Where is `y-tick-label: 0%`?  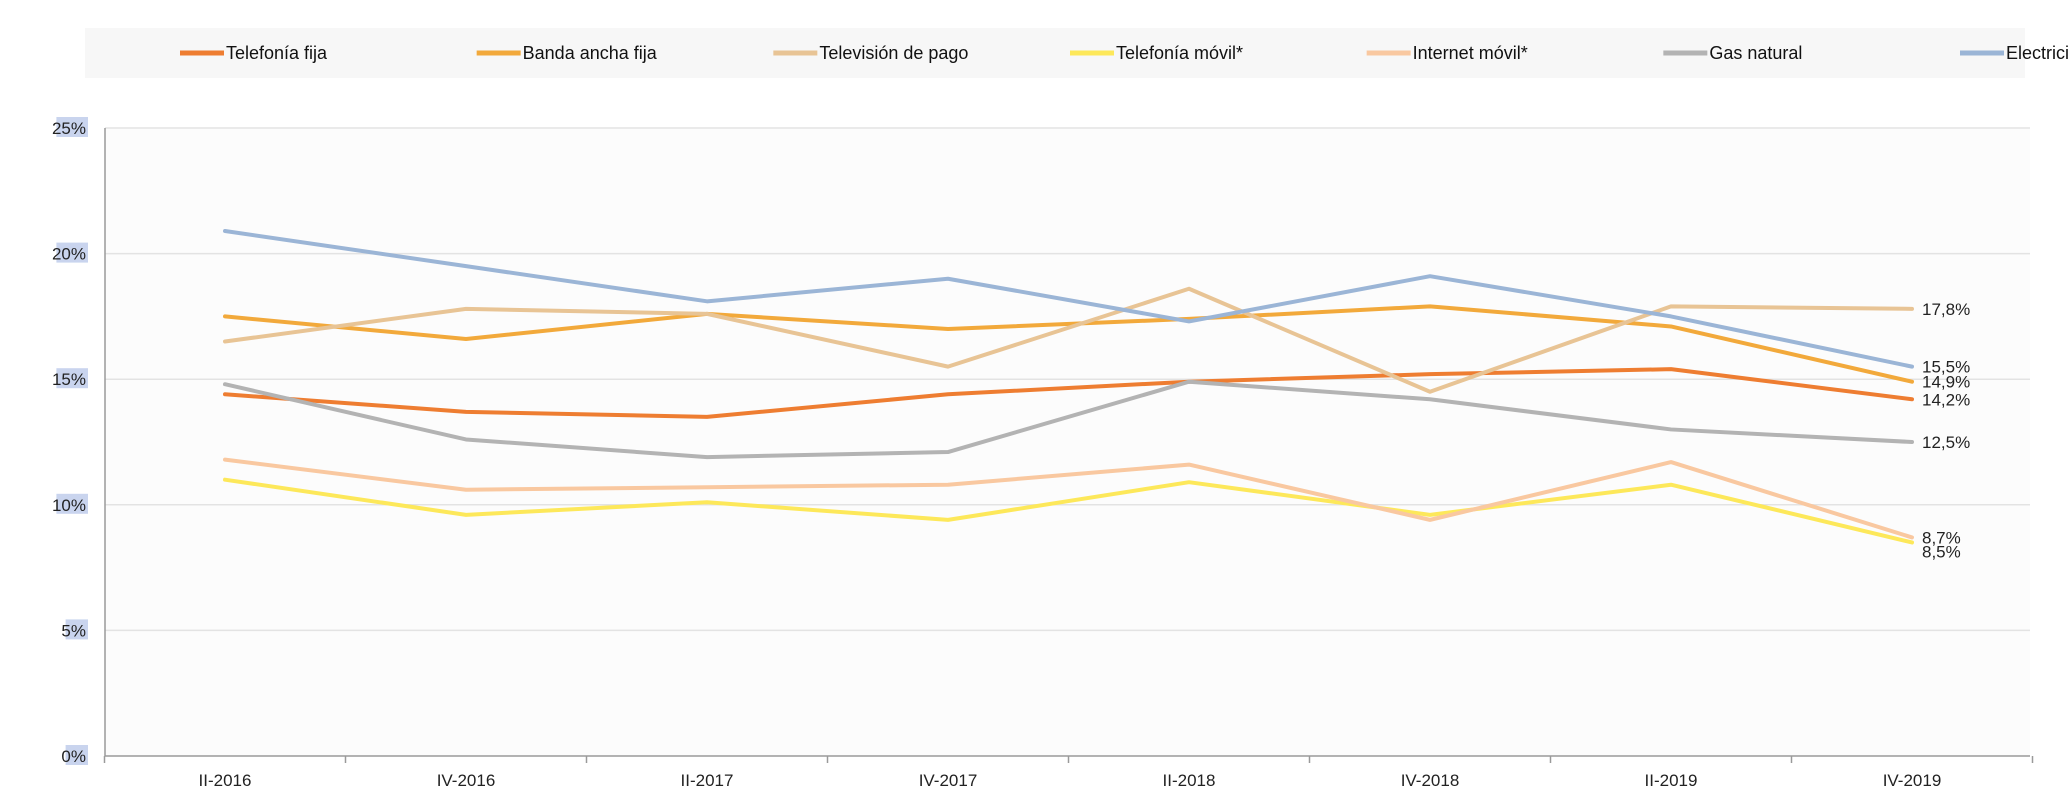
y-tick-label: 0% is located at coordinates (73, 756).